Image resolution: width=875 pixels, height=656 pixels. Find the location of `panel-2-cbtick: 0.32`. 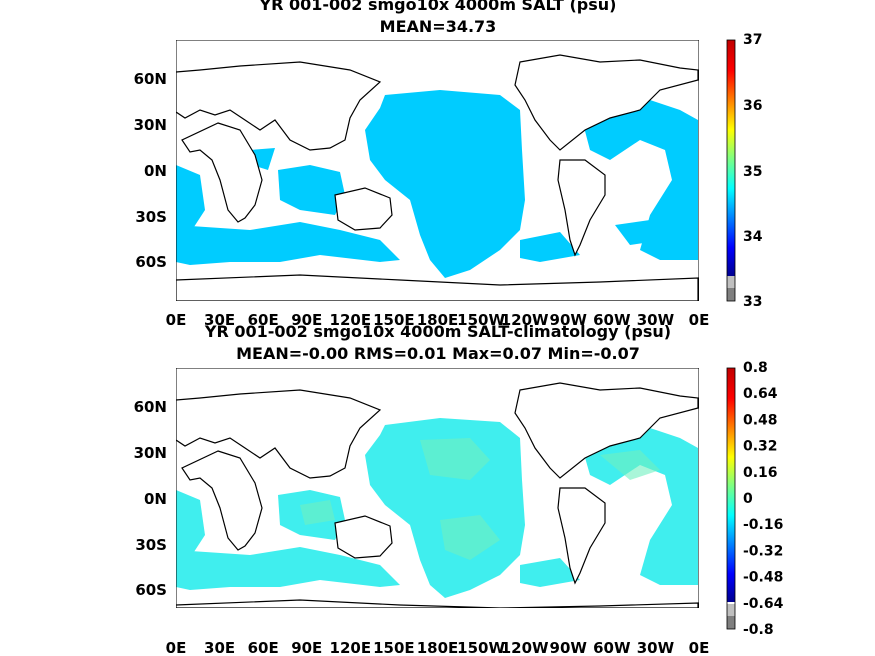

panel-2-cbtick: 0.32 is located at coordinates (760, 447).